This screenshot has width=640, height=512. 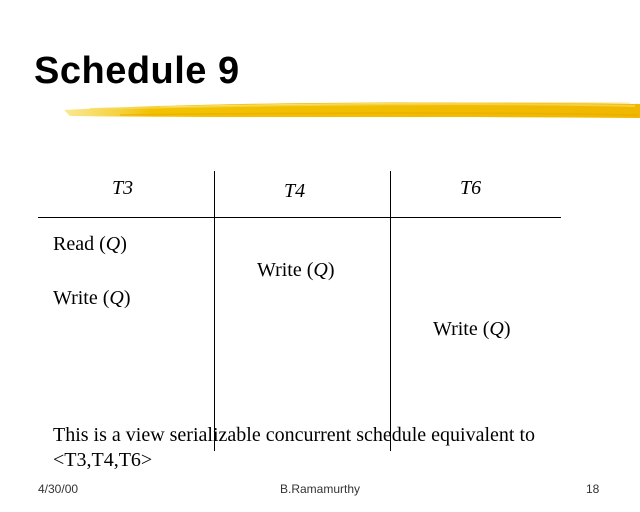 I want to click on operation-write-q-t4: Write (Q), so click(x=296, y=270).